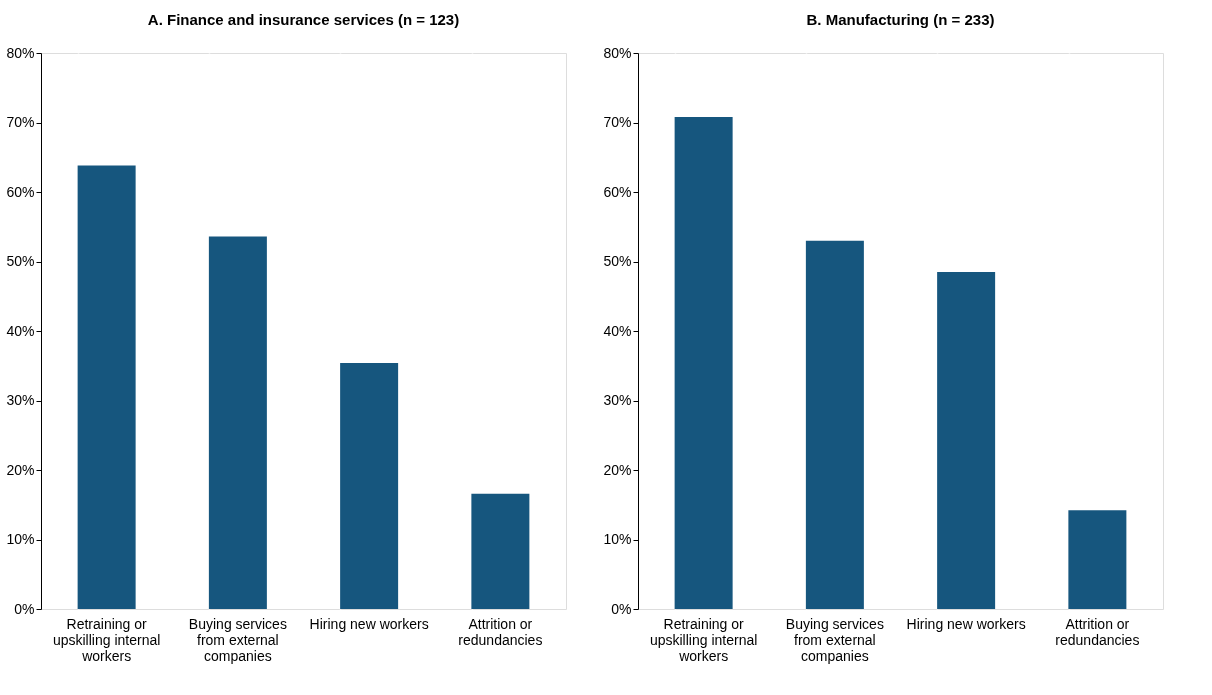 Image resolution: width=1212 pixels, height=695 pixels. Describe the element at coordinates (303, 19) in the screenshot. I see `chart-title: A. Finance and insurance services (n = 123)` at that location.